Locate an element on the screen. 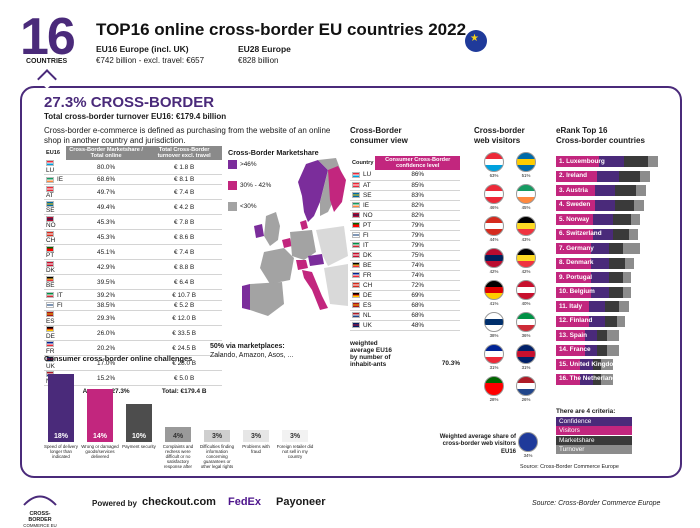 Image resolution: width=700 pixels, height=528 pixels. visitor-value: 45% is located at coordinates (526, 207).